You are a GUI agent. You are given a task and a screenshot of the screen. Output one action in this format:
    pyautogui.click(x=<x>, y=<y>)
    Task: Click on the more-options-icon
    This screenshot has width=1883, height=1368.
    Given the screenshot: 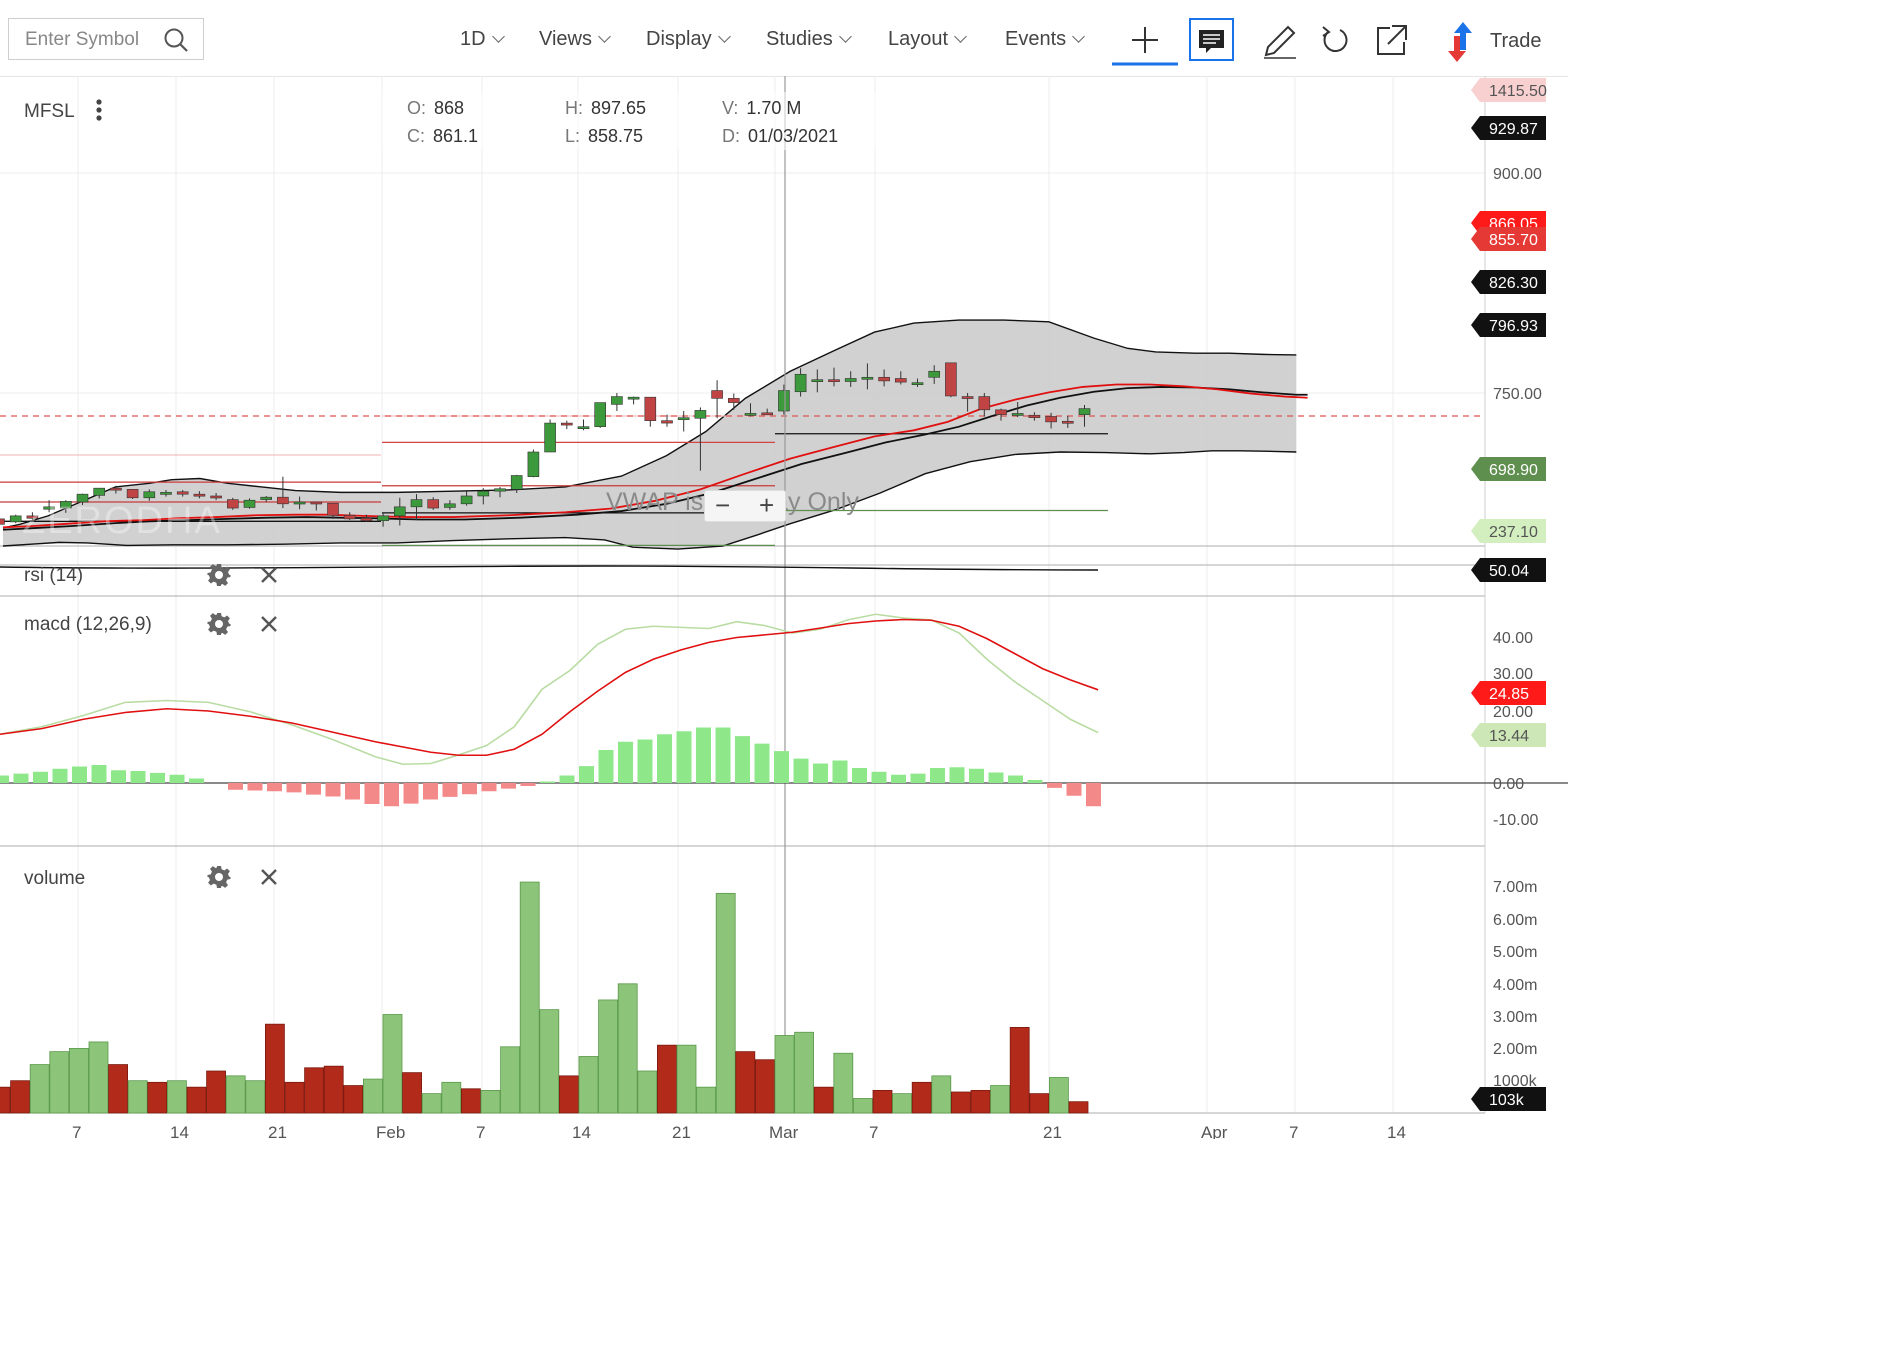 What is the action you would take?
    pyautogui.click(x=99, y=110)
    